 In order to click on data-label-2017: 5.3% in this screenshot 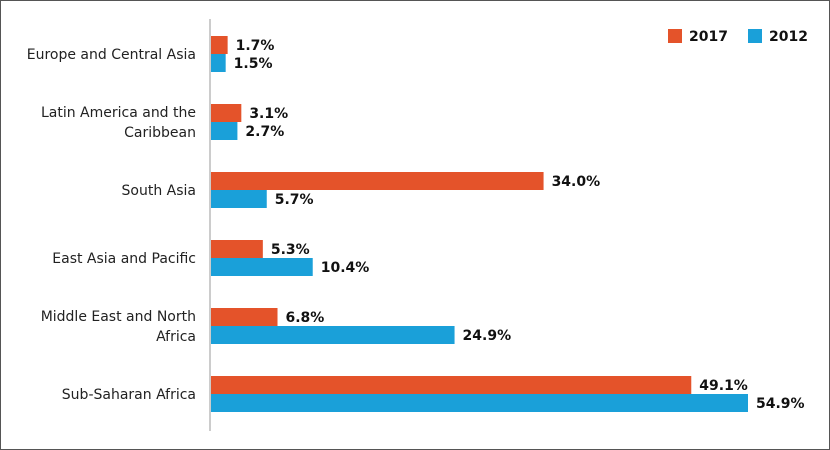, I will do `click(290, 250)`.